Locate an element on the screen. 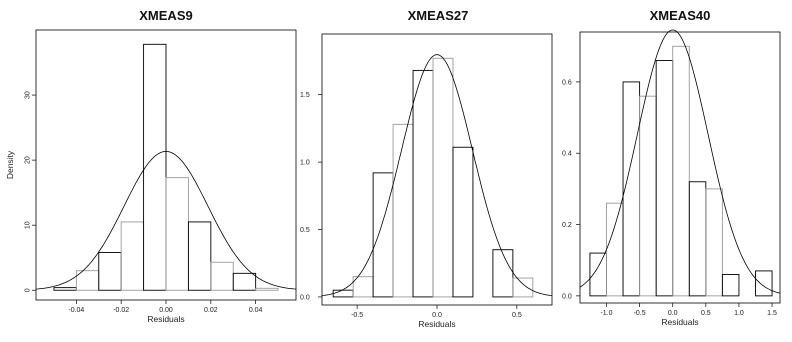  y-tick-label: 0.2 is located at coordinates (567, 225).